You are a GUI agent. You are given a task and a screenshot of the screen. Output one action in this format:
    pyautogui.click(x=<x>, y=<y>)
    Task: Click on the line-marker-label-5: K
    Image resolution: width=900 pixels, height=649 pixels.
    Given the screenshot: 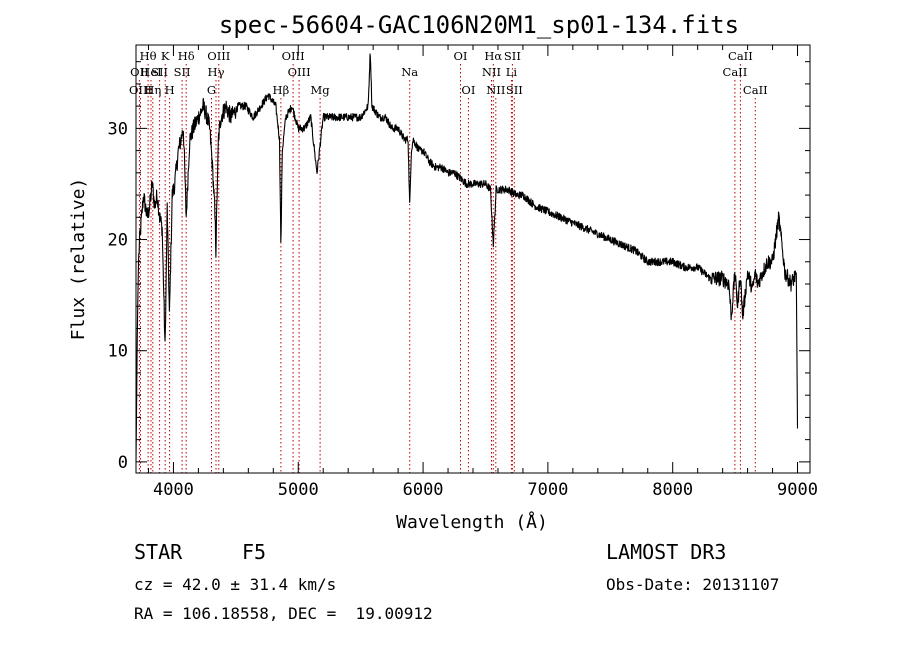 What is the action you would take?
    pyautogui.click(x=165, y=56)
    